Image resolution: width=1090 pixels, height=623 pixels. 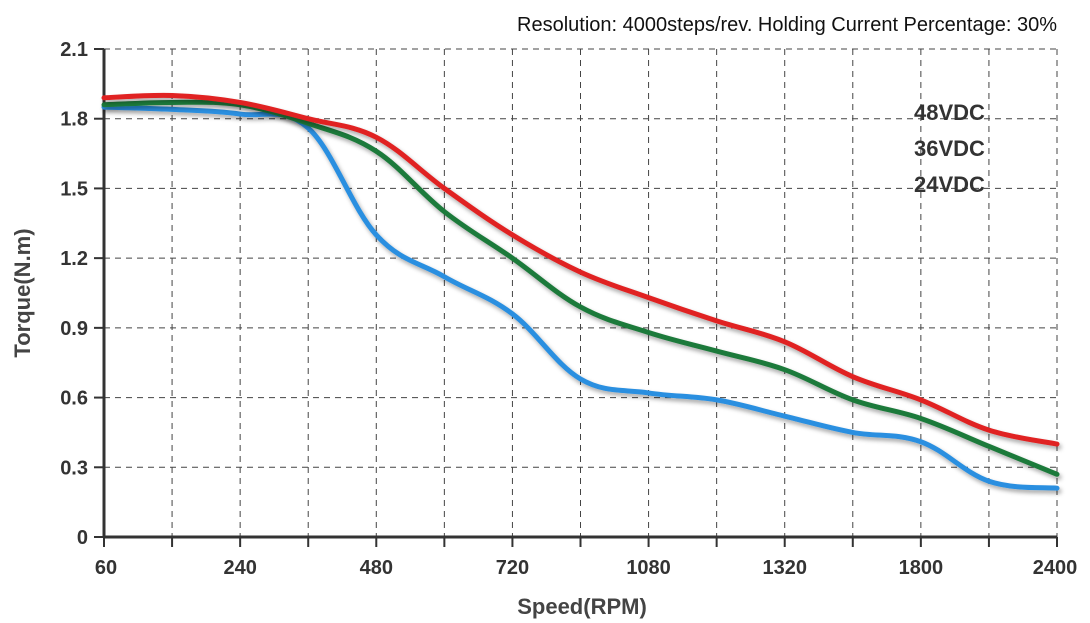 I want to click on x-tick-label: 240, so click(x=239, y=568).